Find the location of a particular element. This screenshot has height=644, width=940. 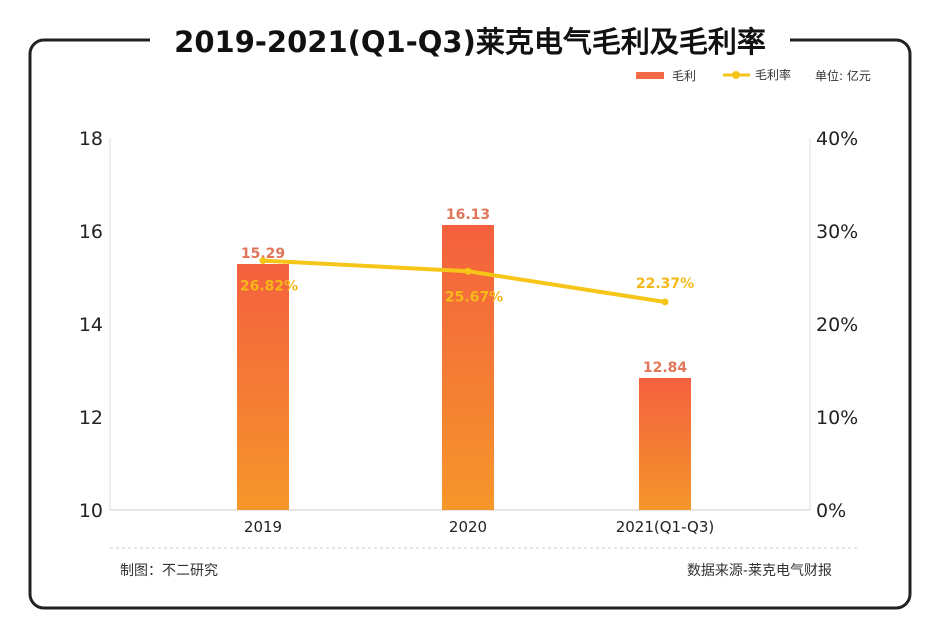

margin-data-label: 22.37% is located at coordinates (665, 284).